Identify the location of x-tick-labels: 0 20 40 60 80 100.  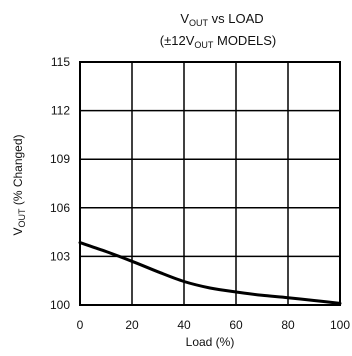
(214, 325).